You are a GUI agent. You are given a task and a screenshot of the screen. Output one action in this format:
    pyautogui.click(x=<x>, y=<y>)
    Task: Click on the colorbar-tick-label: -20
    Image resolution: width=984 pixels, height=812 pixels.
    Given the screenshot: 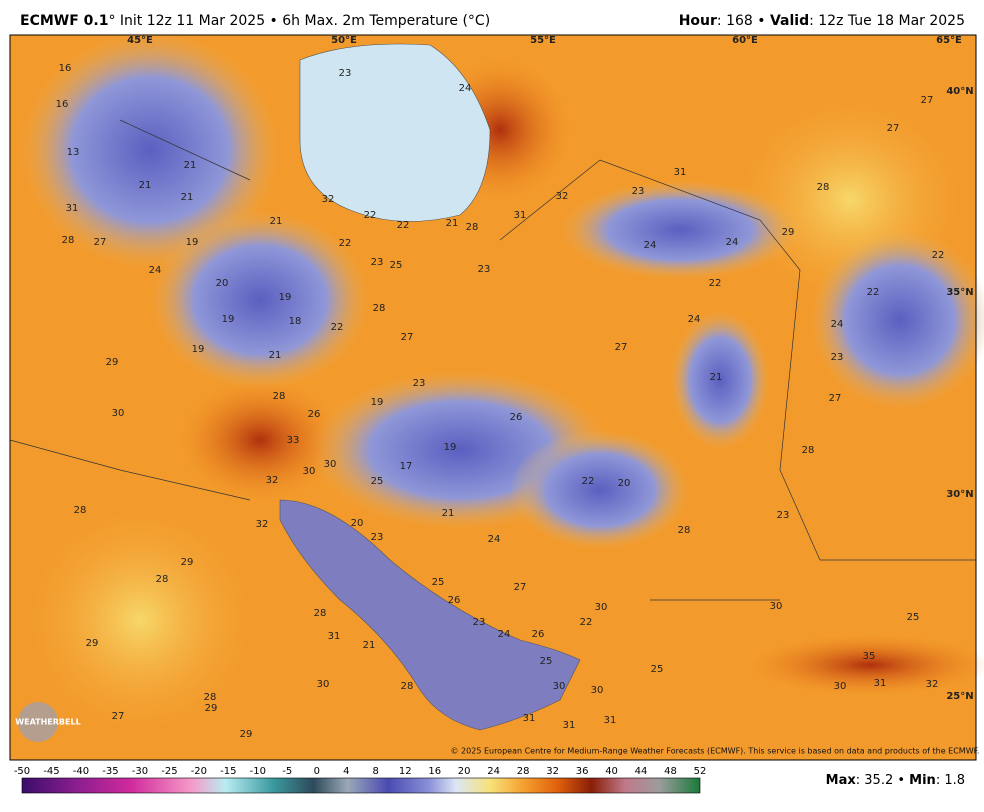 What is the action you would take?
    pyautogui.click(x=199, y=771)
    